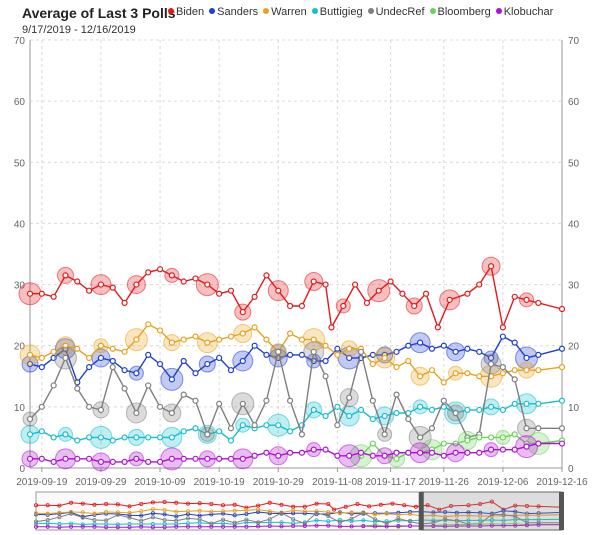  Describe the element at coordinates (421, 511) in the screenshot. I see `navigator-handle-left` at that location.